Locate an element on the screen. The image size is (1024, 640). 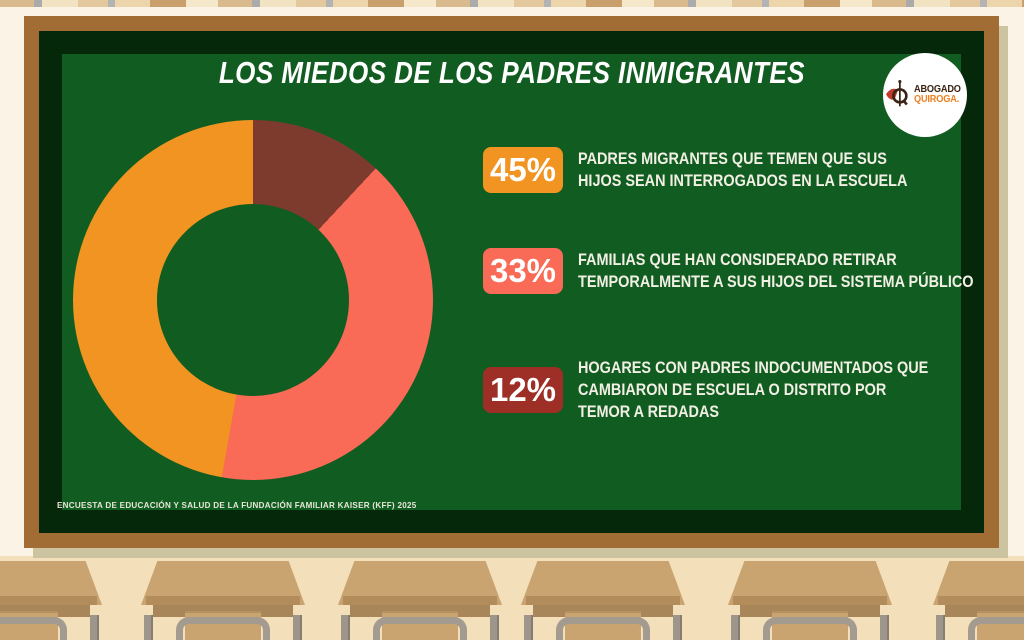
brand-logo-text: ABOGADO QUIROGA. is located at coordinates (937, 95).